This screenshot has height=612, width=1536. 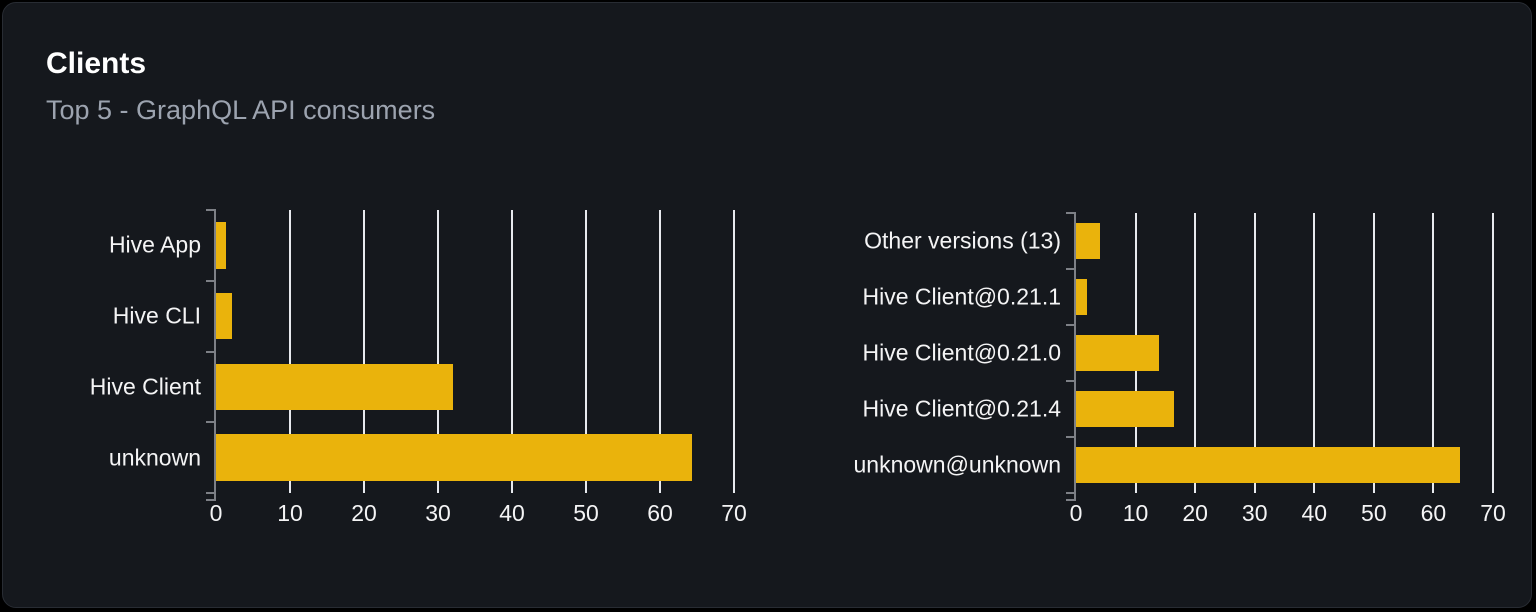 What do you see at coordinates (154, 244) in the screenshot?
I see `category-label: Hive App` at bounding box center [154, 244].